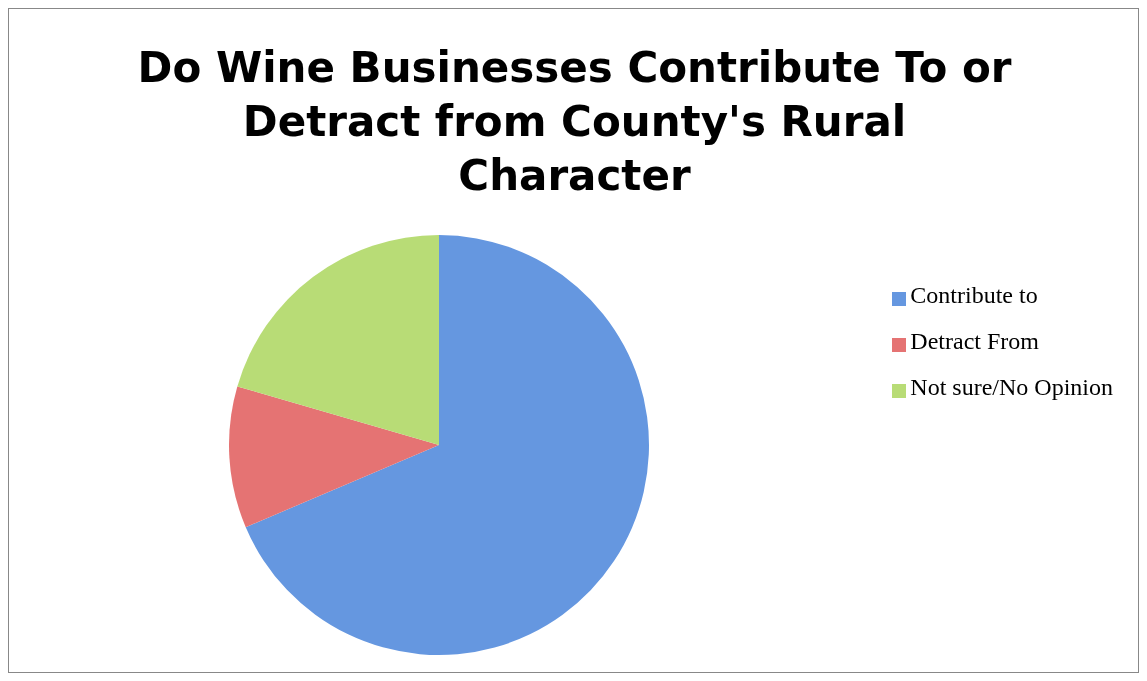  I want to click on legend-label: Detract From, so click(974, 340).